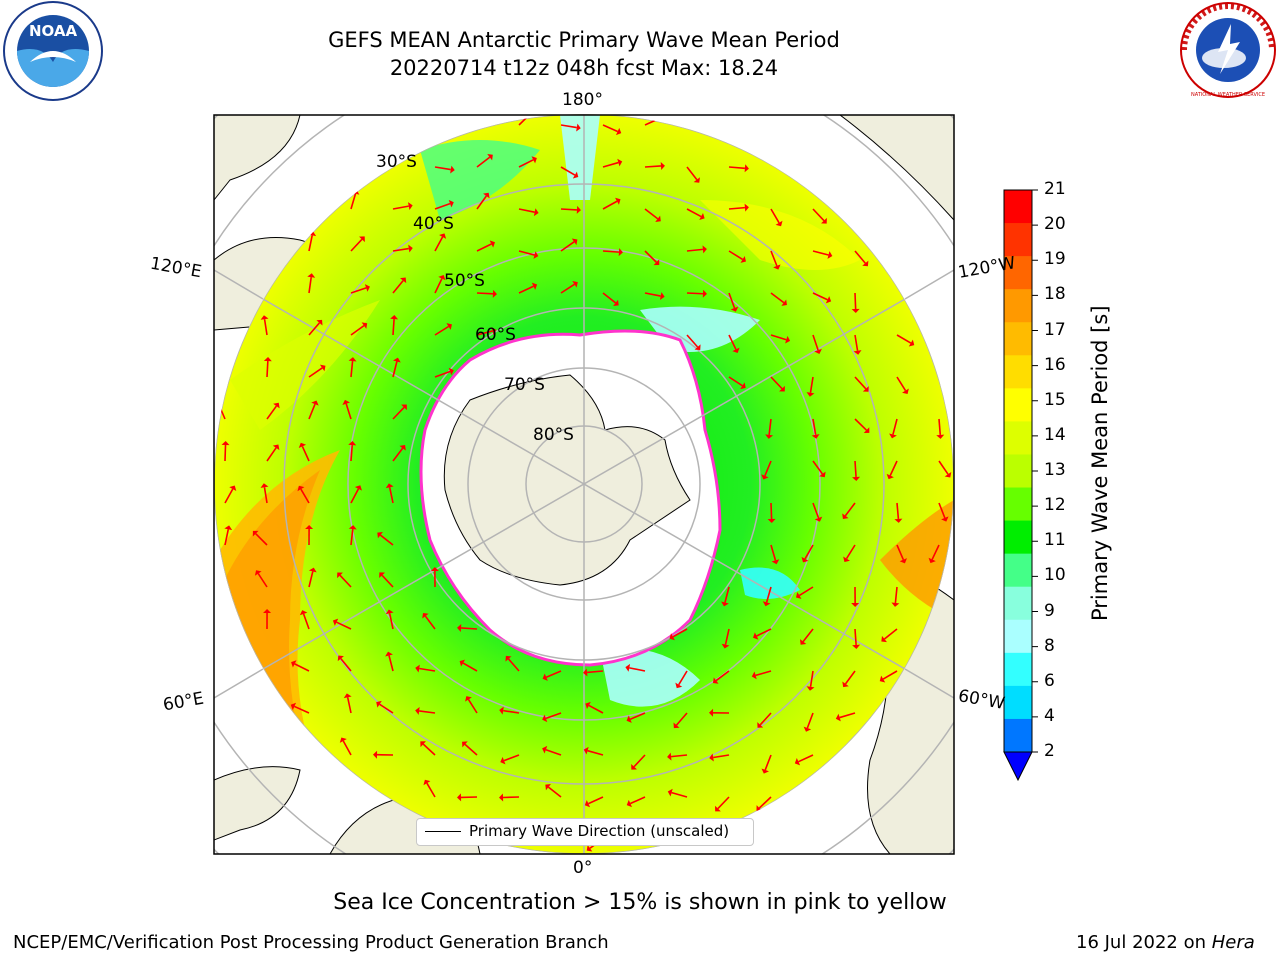 The height and width of the screenshot is (960, 1280). Describe the element at coordinates (53, 51) in the screenshot. I see `noaa-logo: NOAA` at that location.